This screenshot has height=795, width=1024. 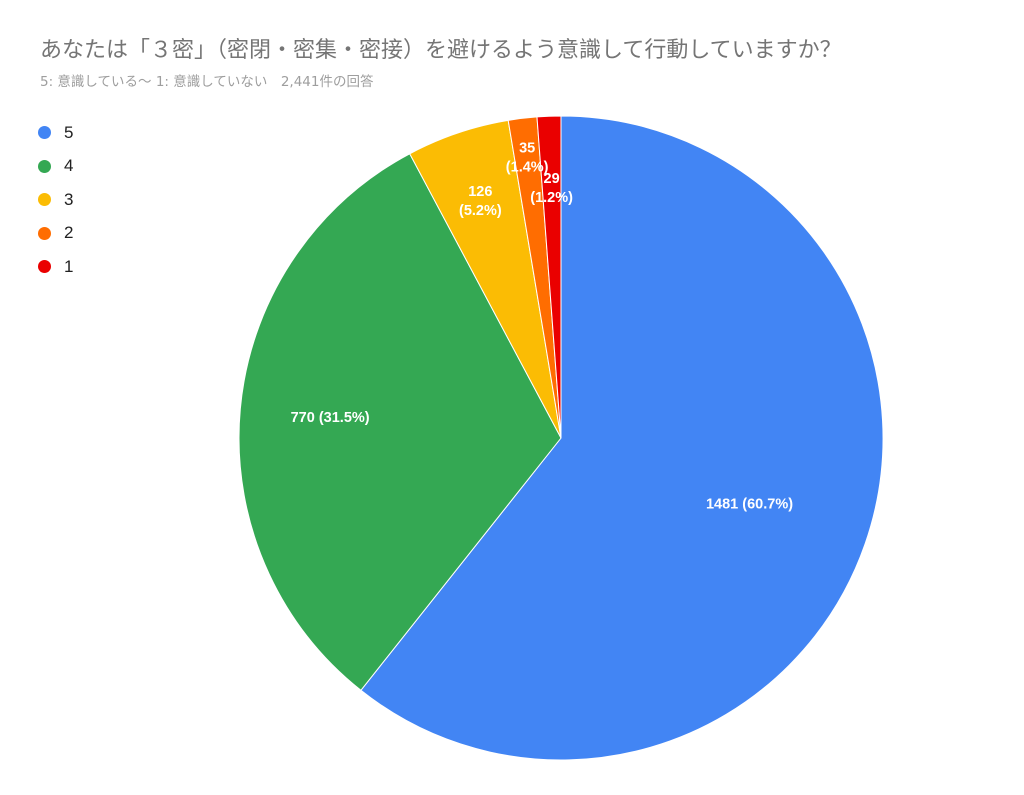 I want to click on chart-title: あなたは「３密」（密閉・密集・密接）を避けるよう意識して行動していますか？, so click(x=441, y=50).